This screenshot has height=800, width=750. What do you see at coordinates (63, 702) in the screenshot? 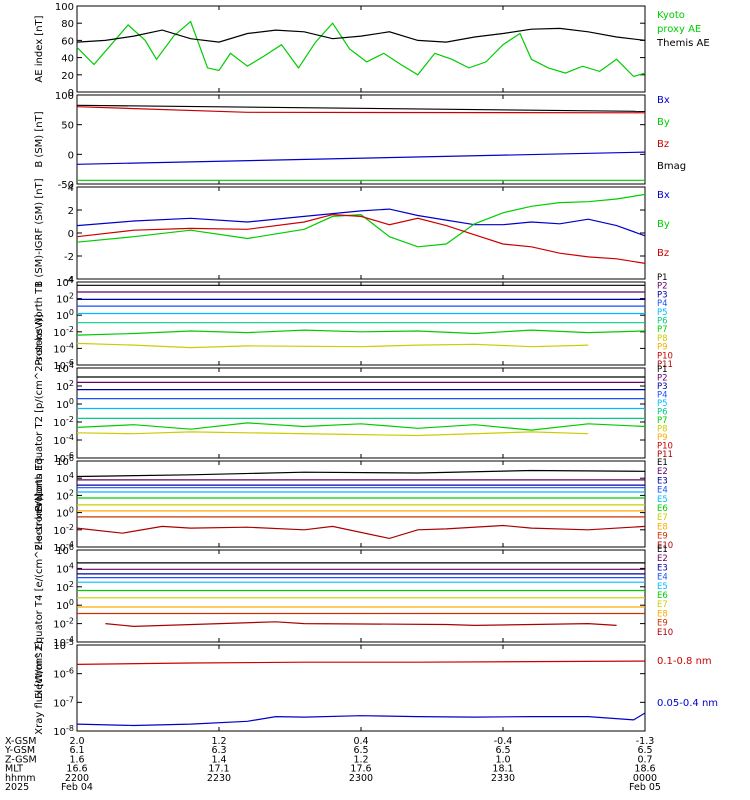
I see `y-tick-label: 10⁻⁷` at bounding box center [63, 702].